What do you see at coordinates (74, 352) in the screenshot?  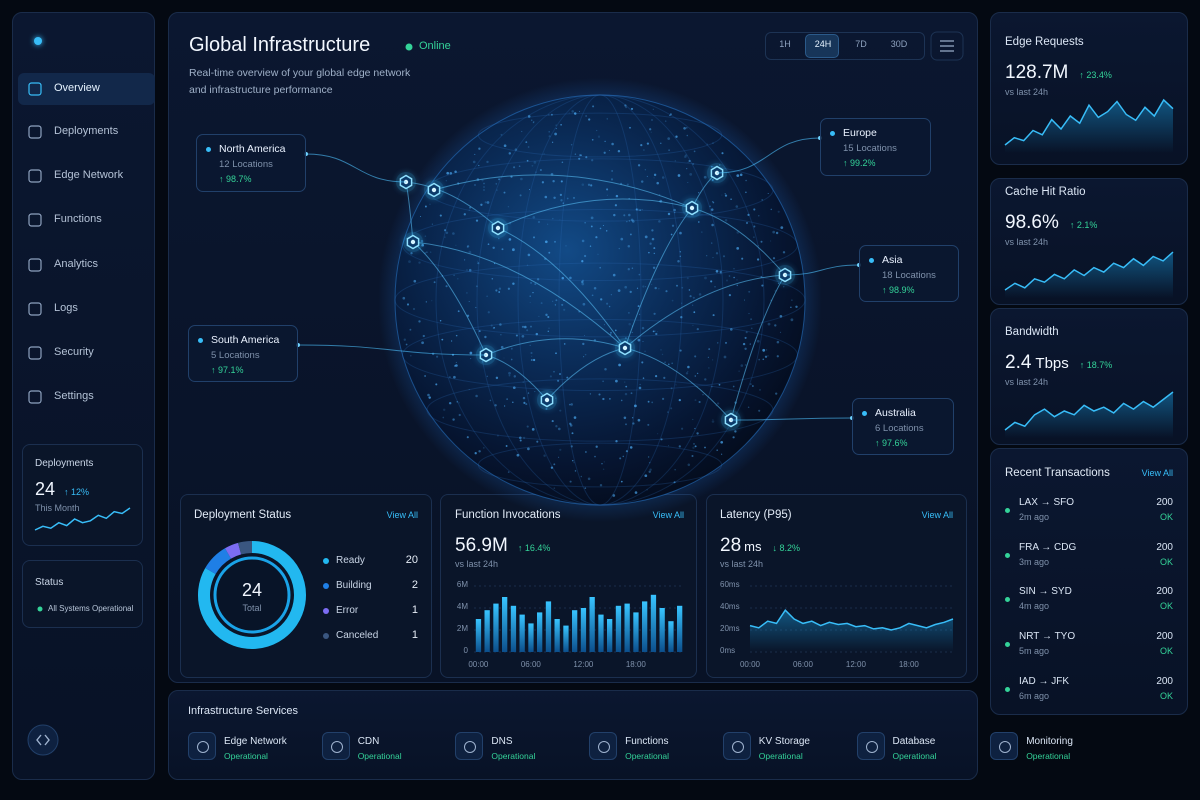 I see `nav-item: Security` at bounding box center [74, 352].